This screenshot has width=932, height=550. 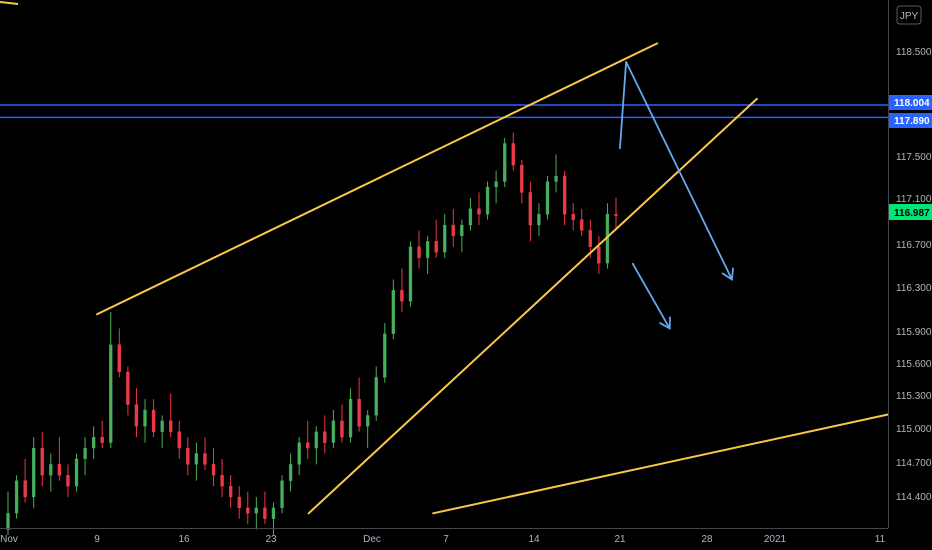 I want to click on currency-badge-box, so click(x=909, y=15).